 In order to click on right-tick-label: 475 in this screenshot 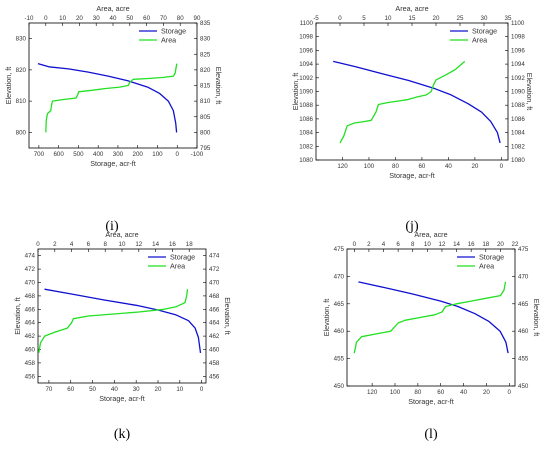, I will do `click(523, 249)`.